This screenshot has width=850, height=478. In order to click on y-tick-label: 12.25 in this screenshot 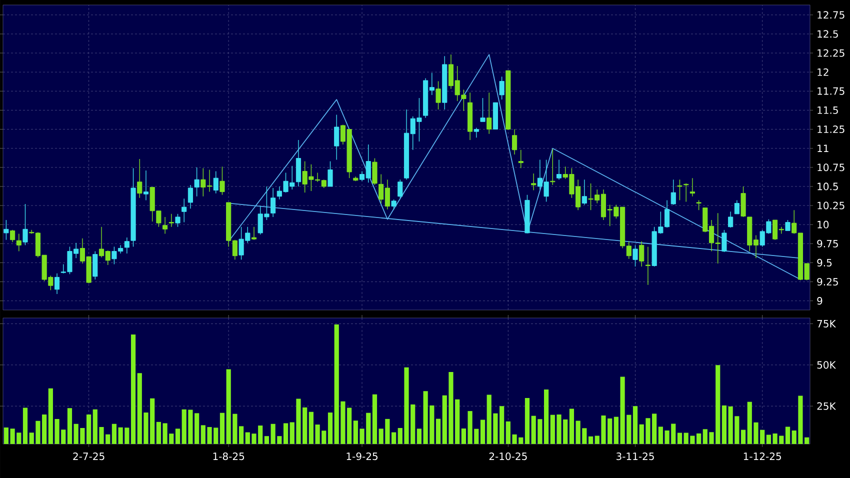, I will do `click(831, 53)`.